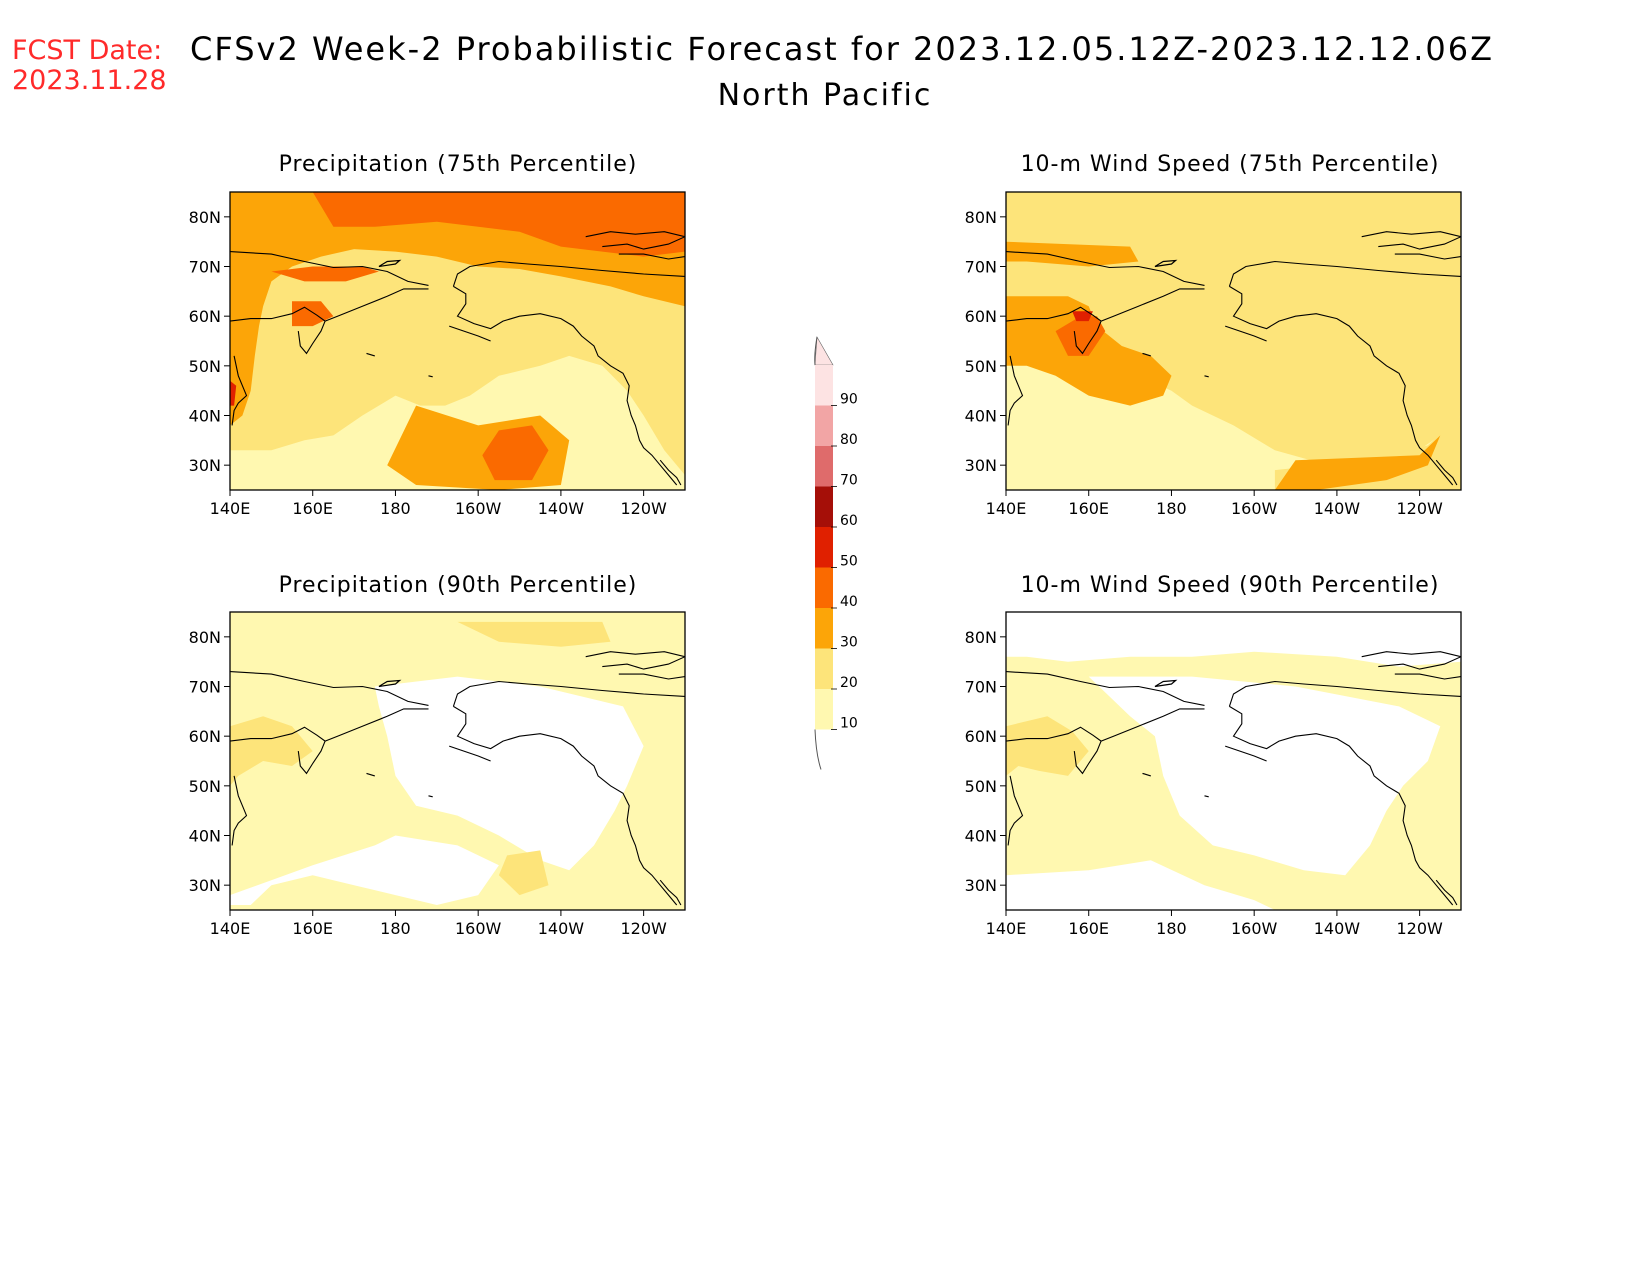 The width and height of the screenshot is (1650, 1275). What do you see at coordinates (478, 508) in the screenshot?
I see `lon-tick-label: 160W` at bounding box center [478, 508].